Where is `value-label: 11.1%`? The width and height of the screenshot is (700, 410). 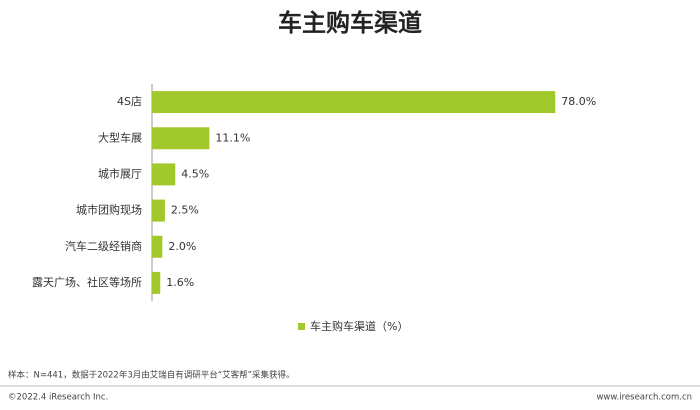 value-label: 11.1% is located at coordinates (232, 137).